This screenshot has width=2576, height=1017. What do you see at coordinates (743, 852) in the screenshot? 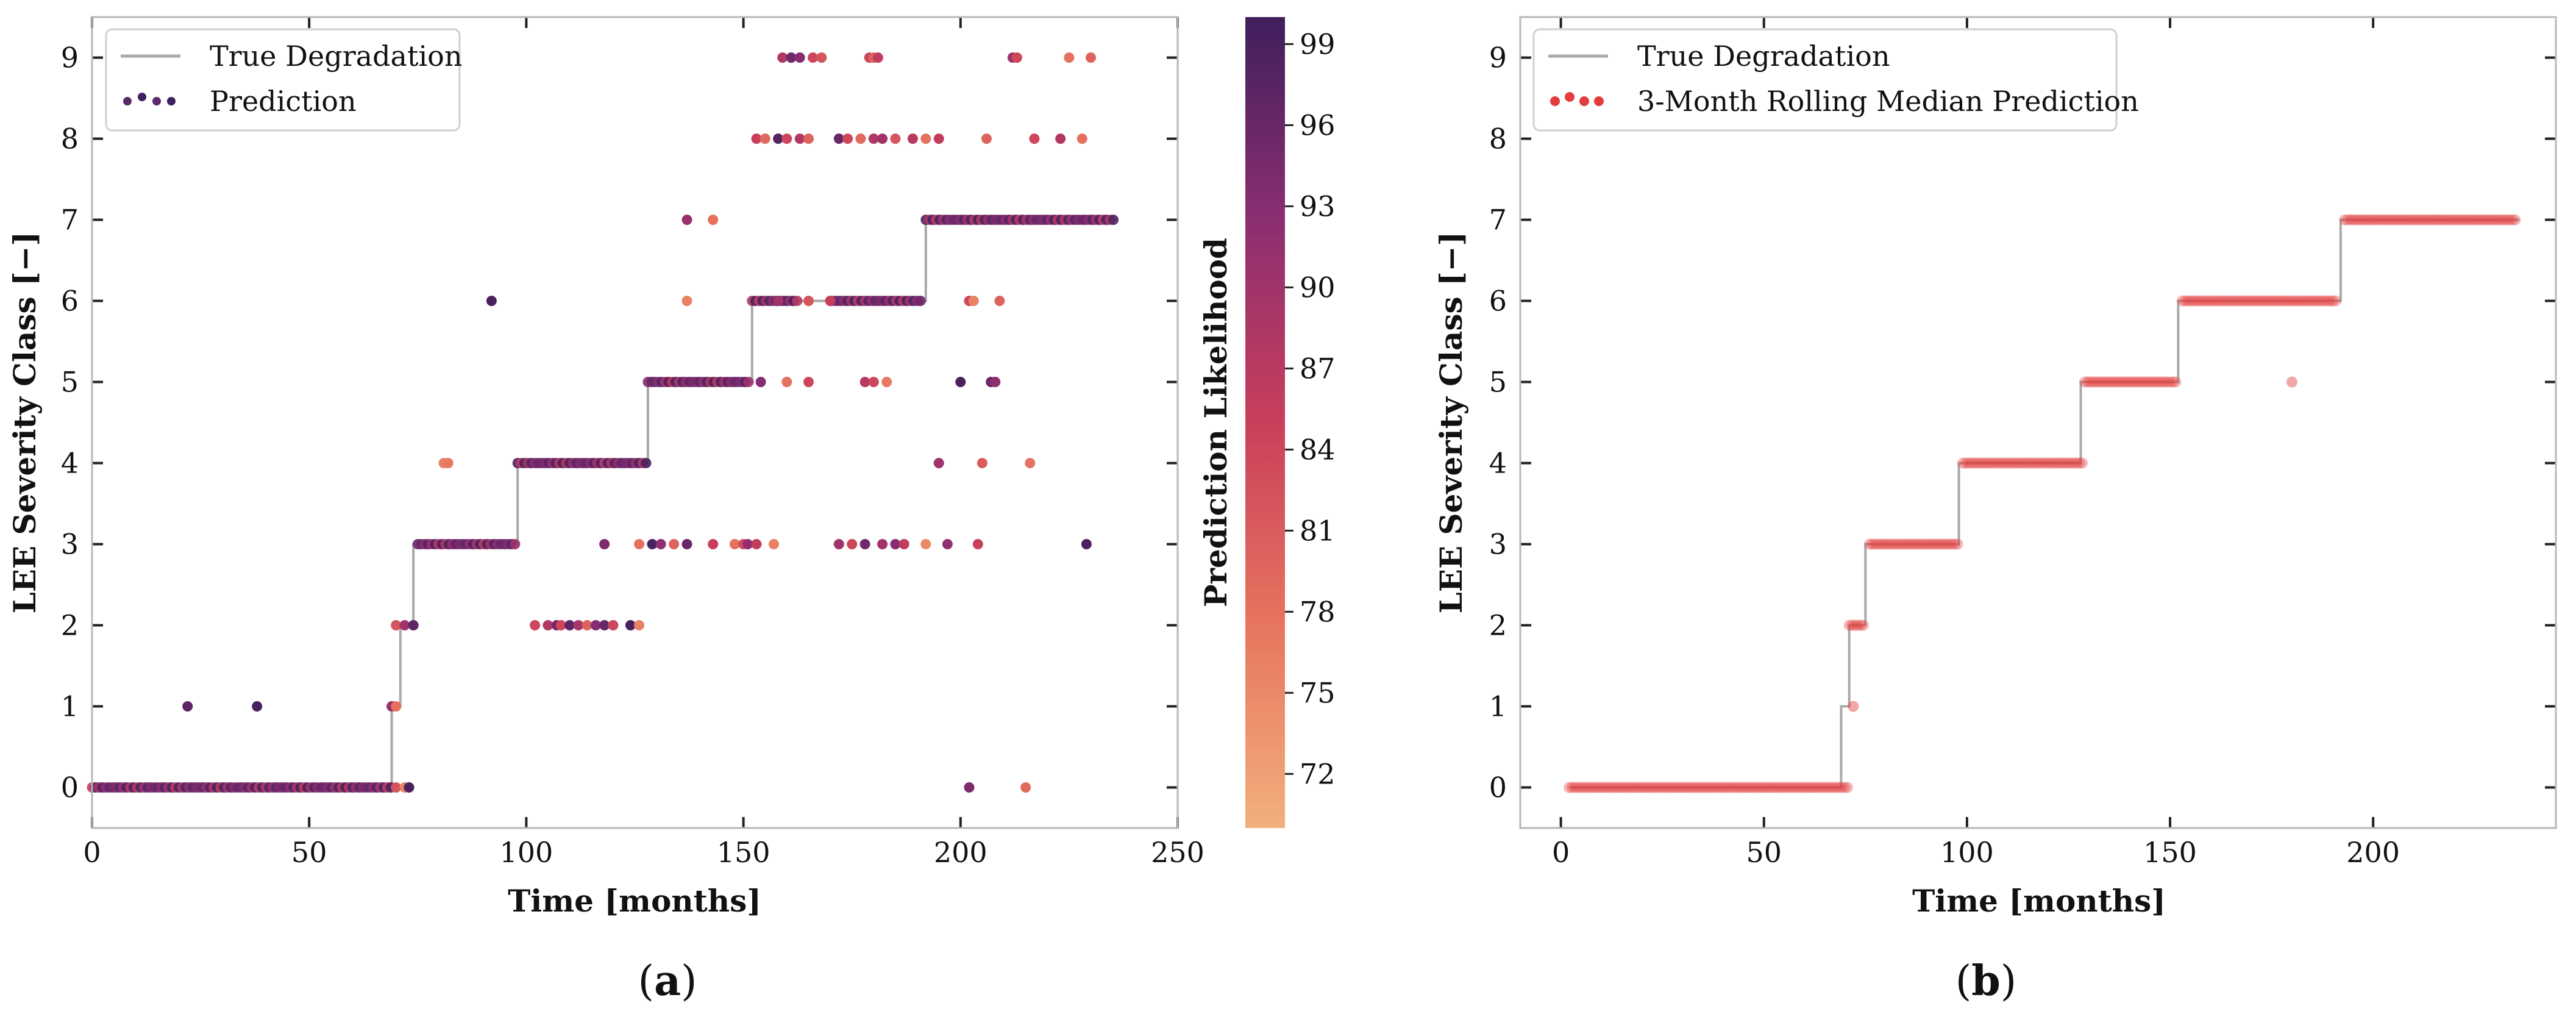
I see `x-tick-label: 150` at bounding box center [743, 852].